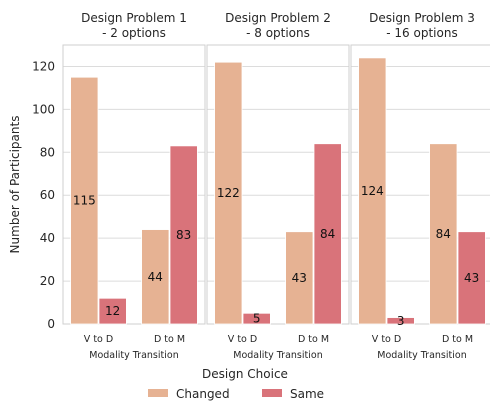 The width and height of the screenshot is (490, 418). Describe the element at coordinates (134, 18) in the screenshot. I see `panel-title-0: Design Problem 1` at that location.